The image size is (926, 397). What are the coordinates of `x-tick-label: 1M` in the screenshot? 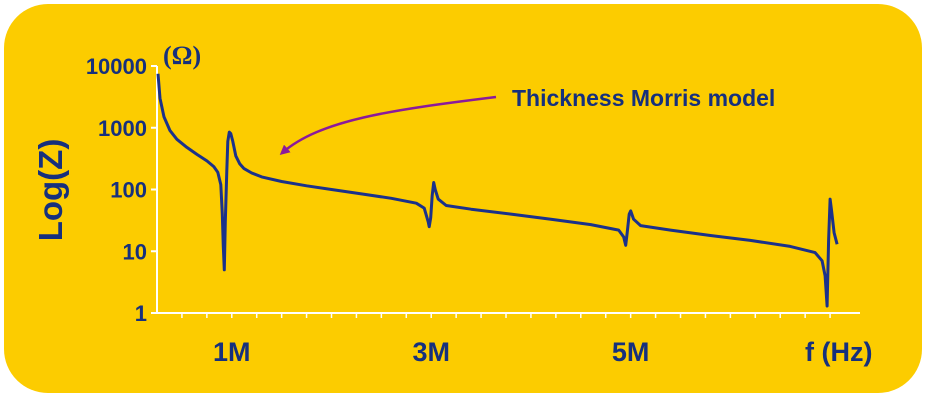 It's located at (232, 352).